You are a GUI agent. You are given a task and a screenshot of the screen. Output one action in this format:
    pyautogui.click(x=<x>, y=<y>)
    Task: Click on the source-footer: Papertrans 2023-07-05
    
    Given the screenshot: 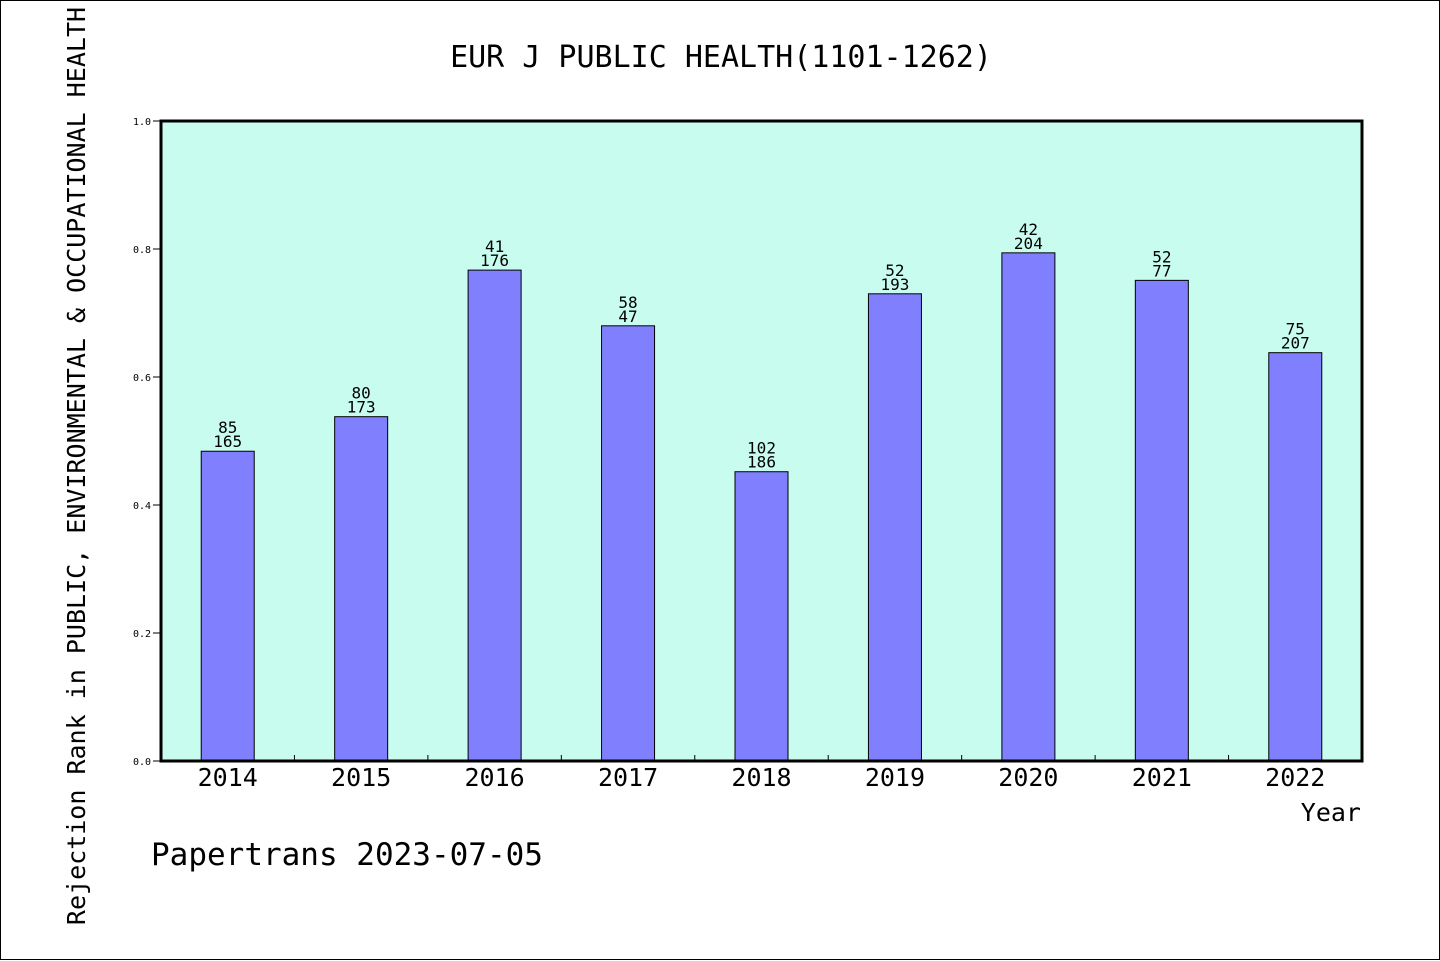 What is the action you would take?
    pyautogui.click(x=347, y=855)
    